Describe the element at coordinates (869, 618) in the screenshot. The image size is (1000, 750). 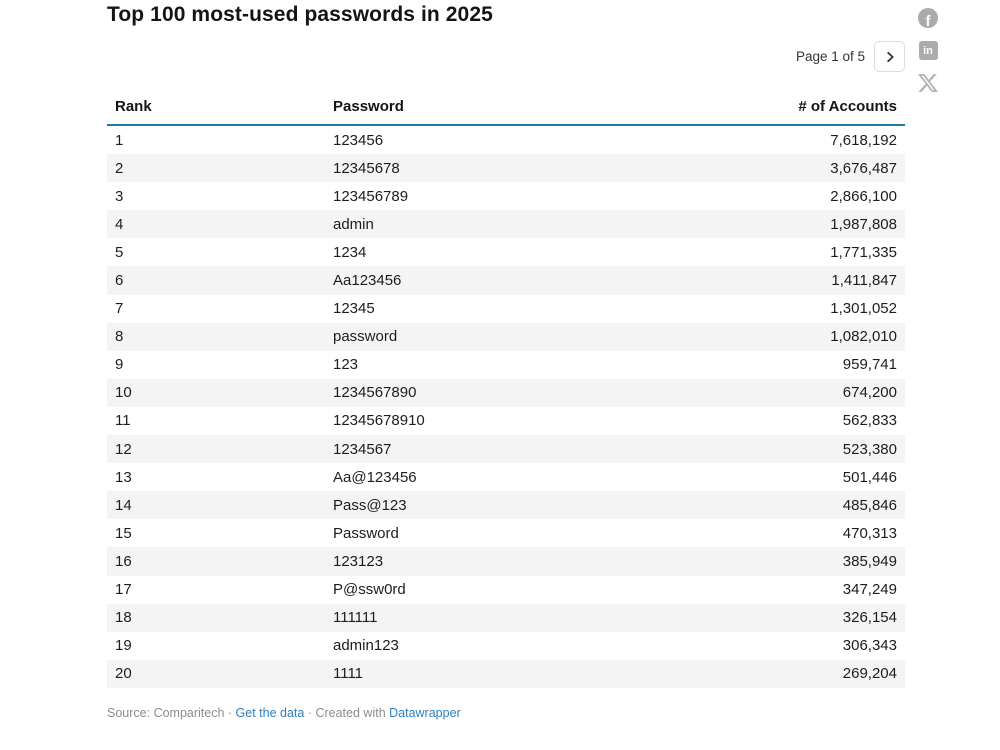
I see `accounts-cell: 326,154` at that location.